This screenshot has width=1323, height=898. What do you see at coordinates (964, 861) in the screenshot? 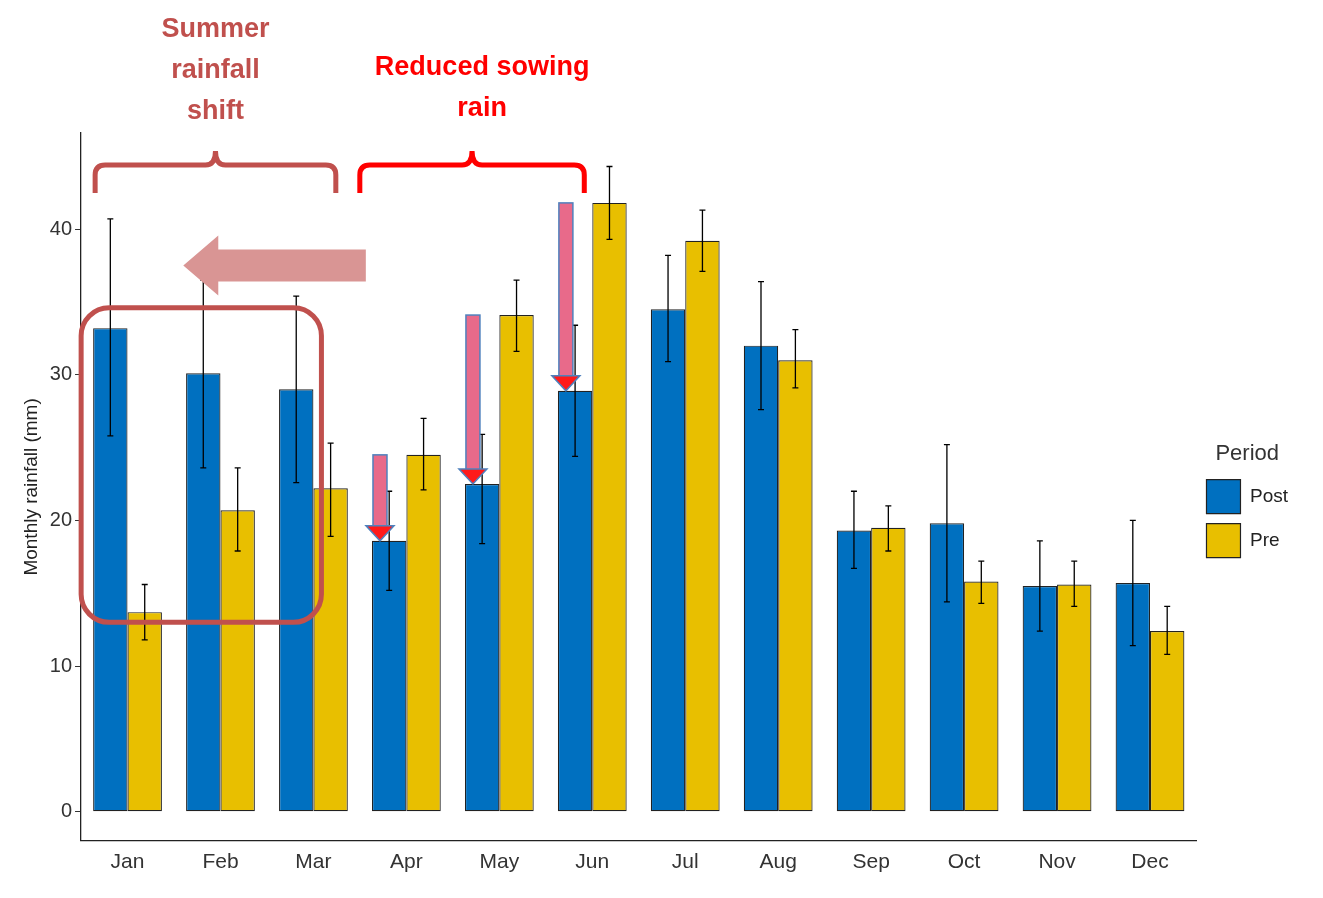
I see `x-tick-label: Oct` at bounding box center [964, 861].